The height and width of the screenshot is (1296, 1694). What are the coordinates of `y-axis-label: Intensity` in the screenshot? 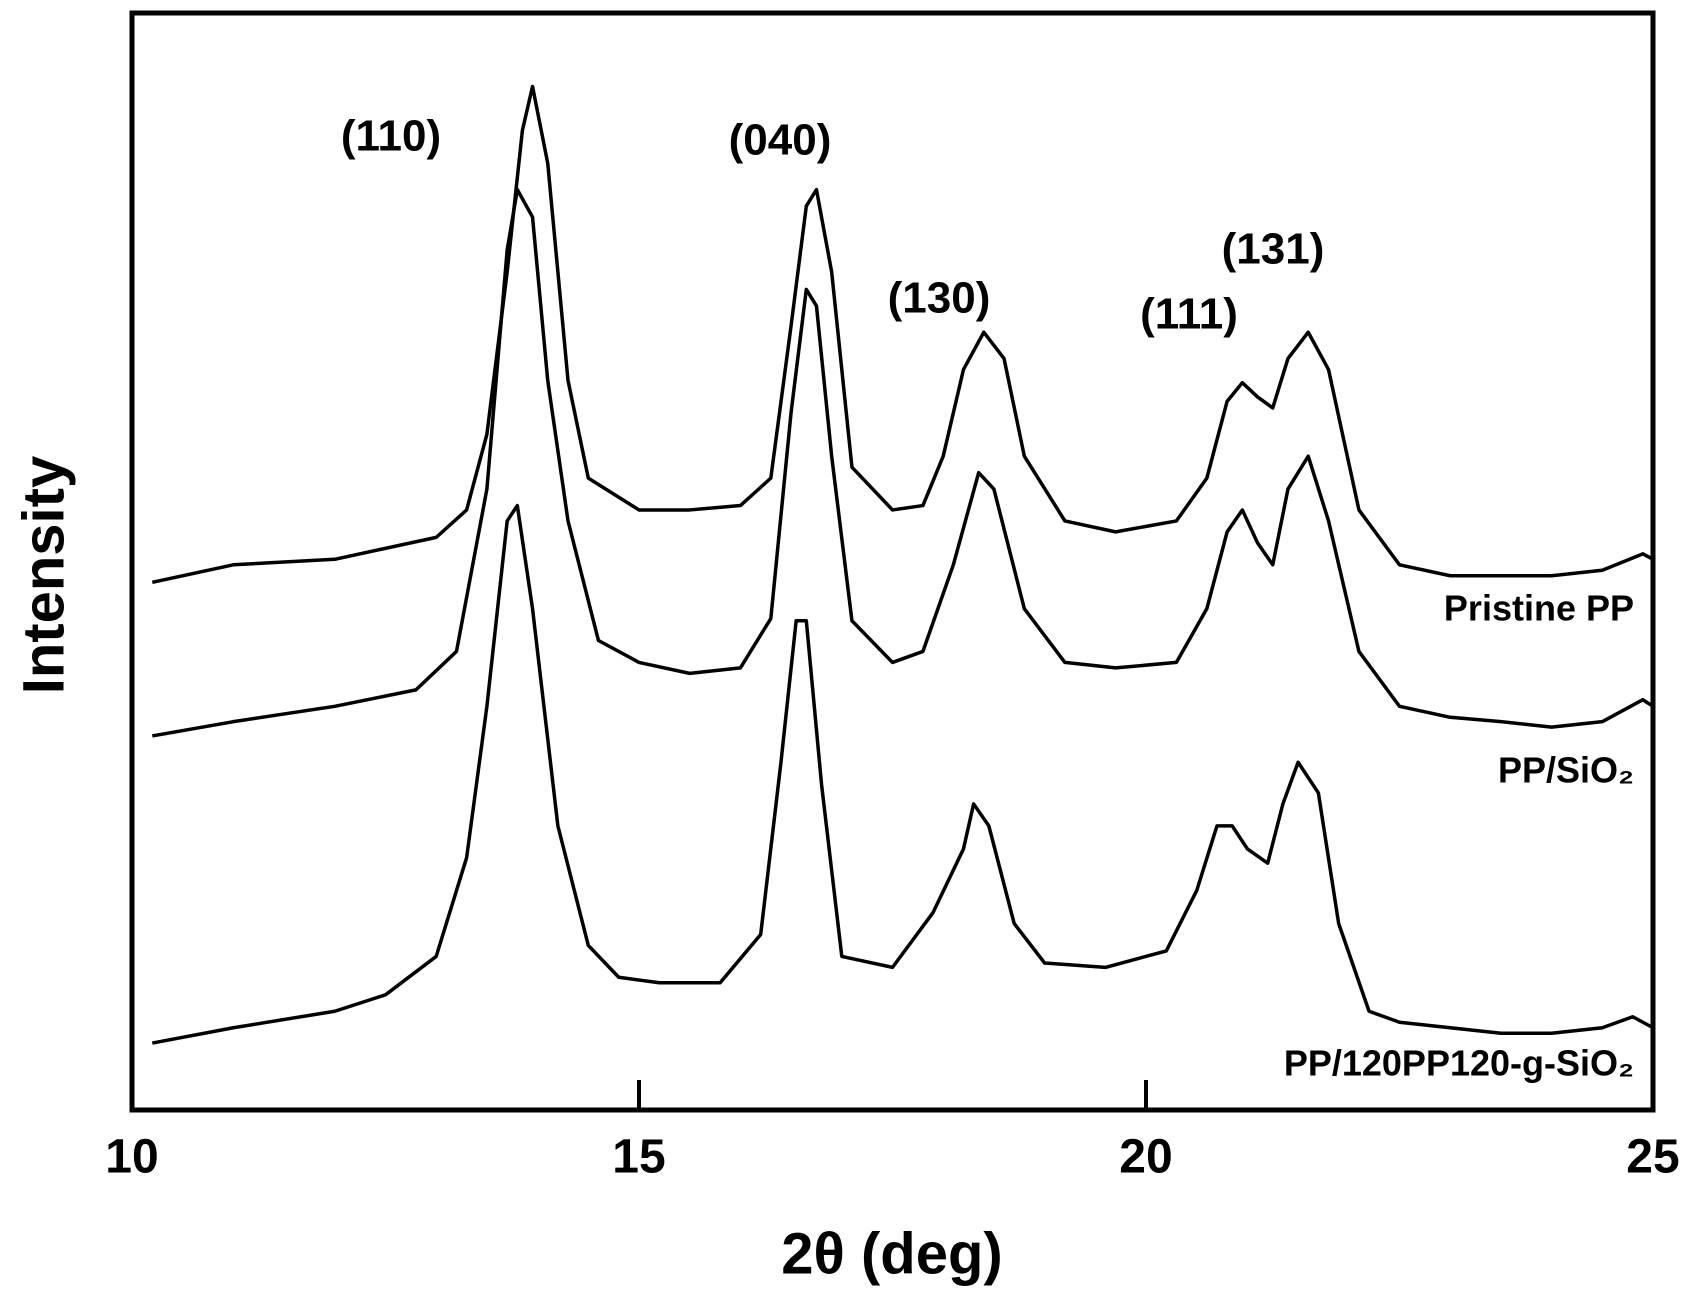 It's located at (43, 575).